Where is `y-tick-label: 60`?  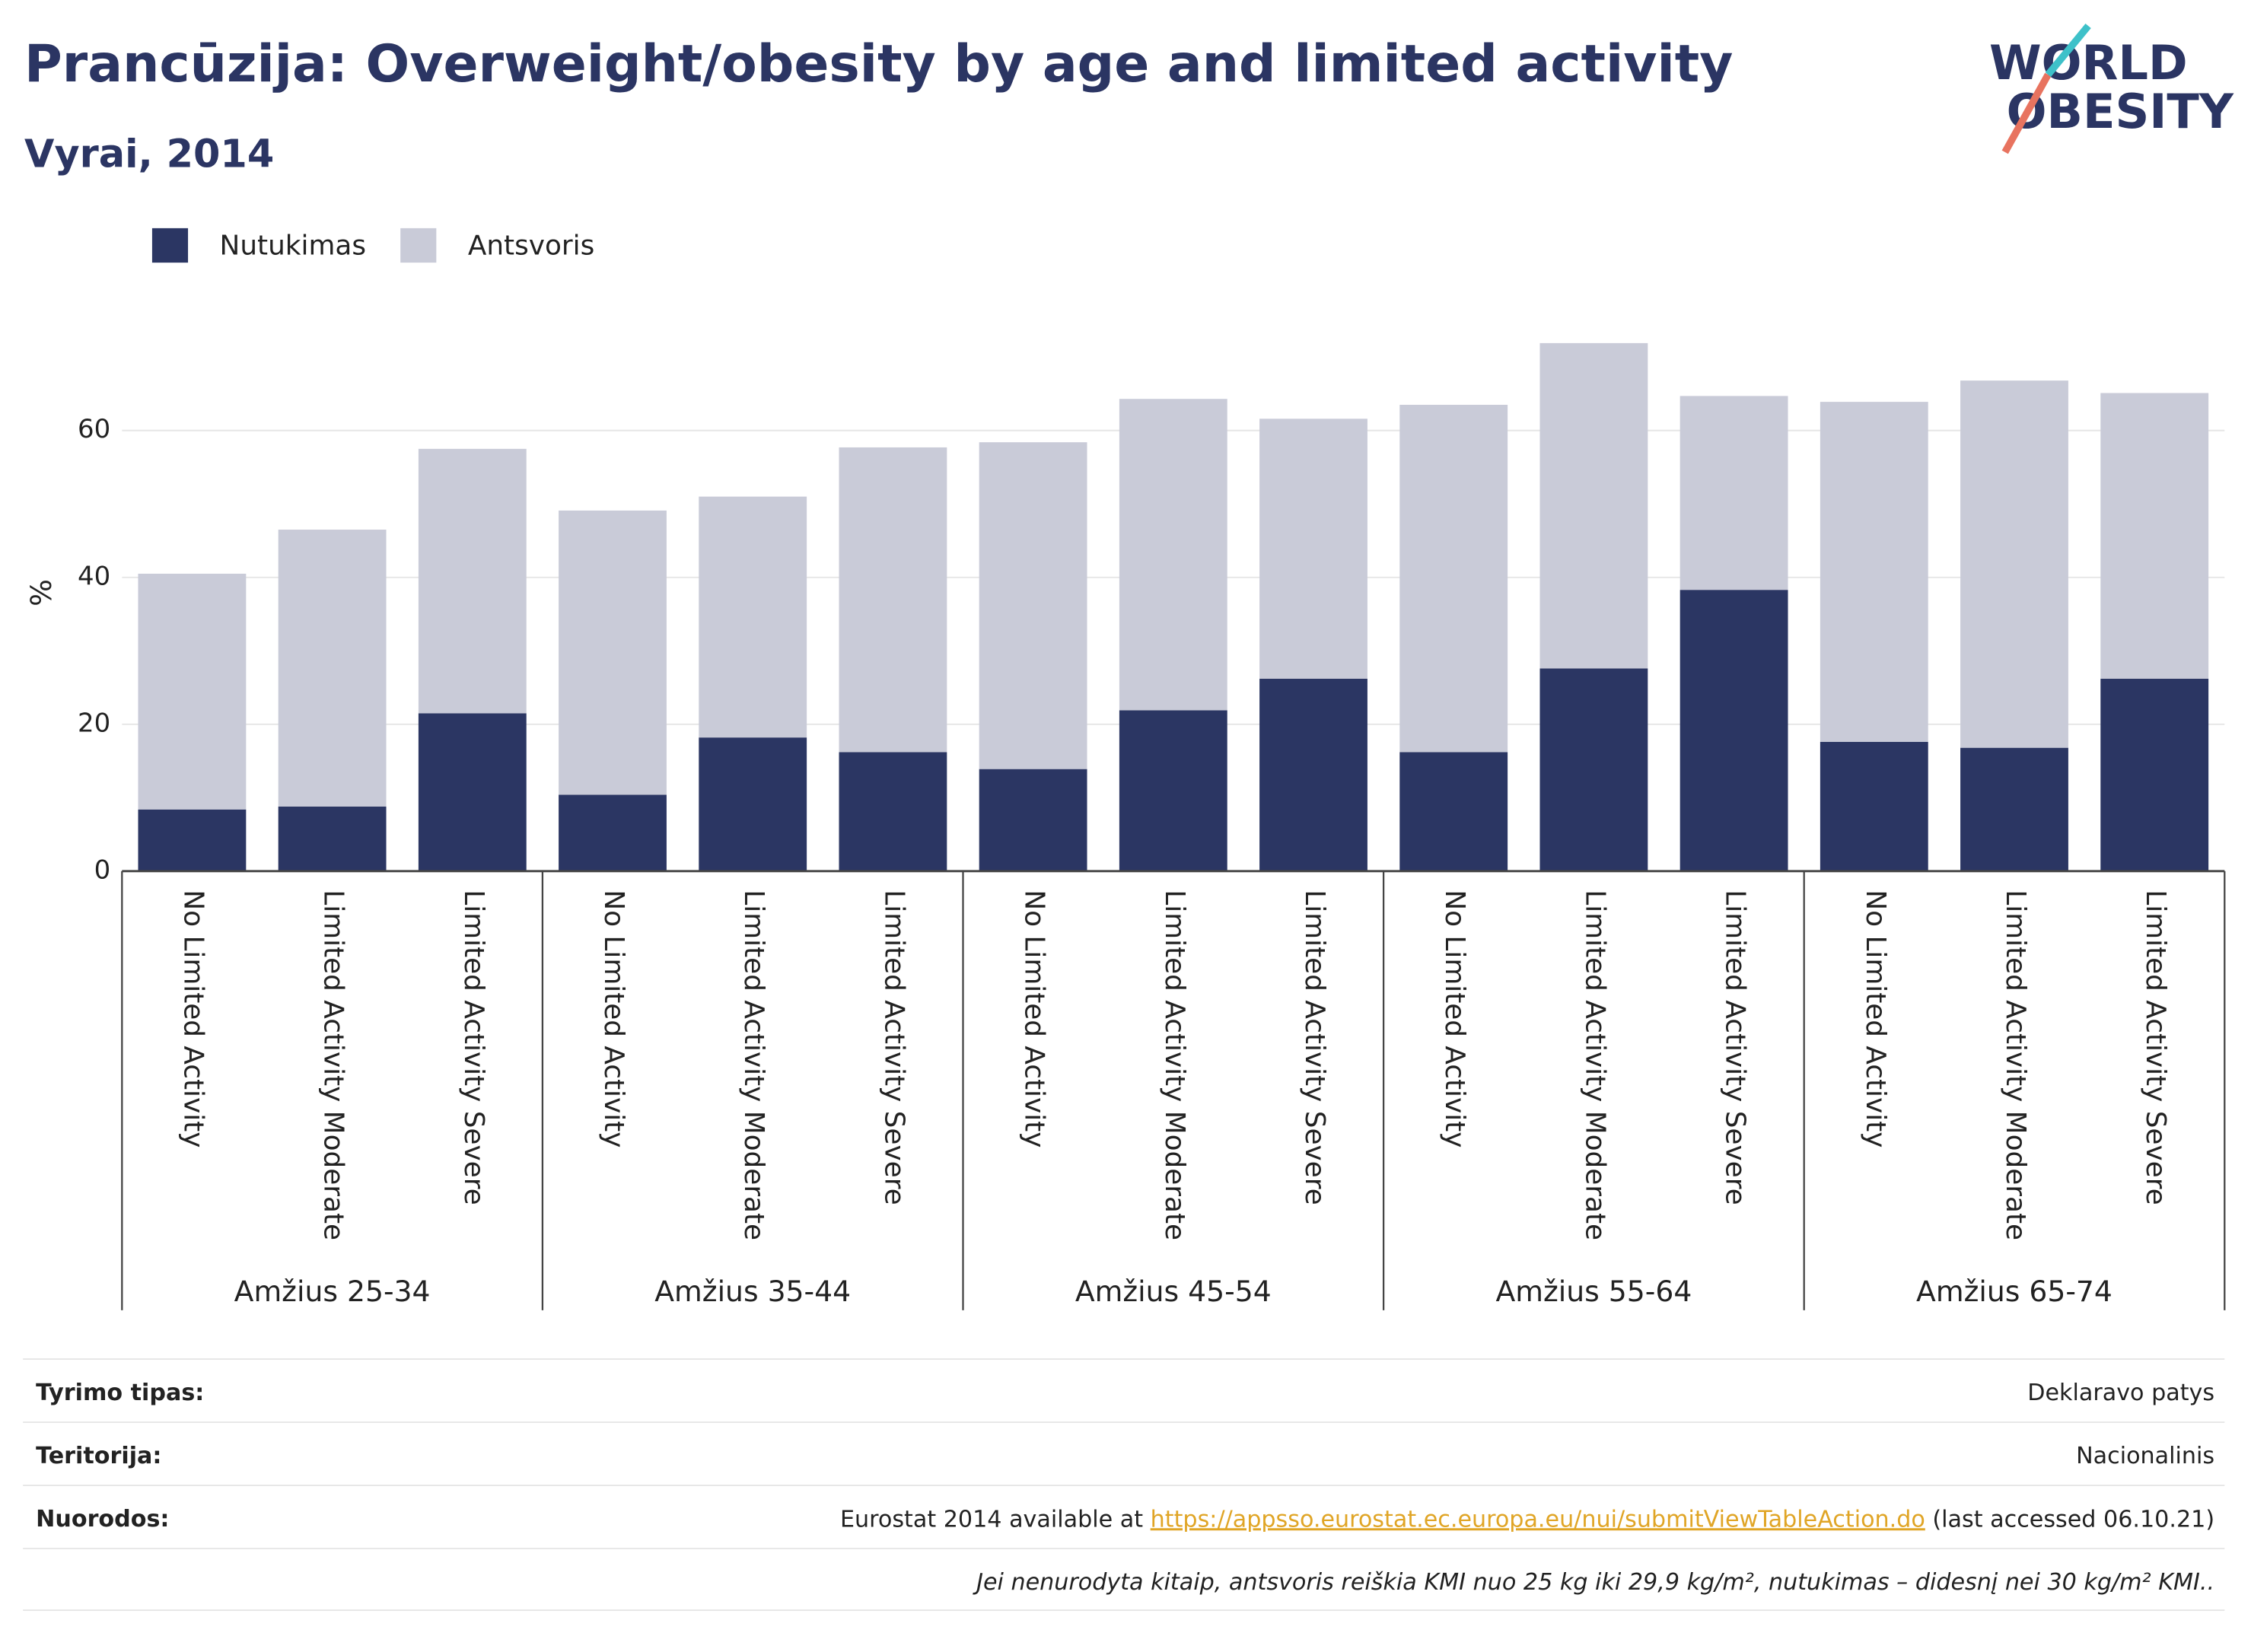 y-tick-label: 60 is located at coordinates (94, 429).